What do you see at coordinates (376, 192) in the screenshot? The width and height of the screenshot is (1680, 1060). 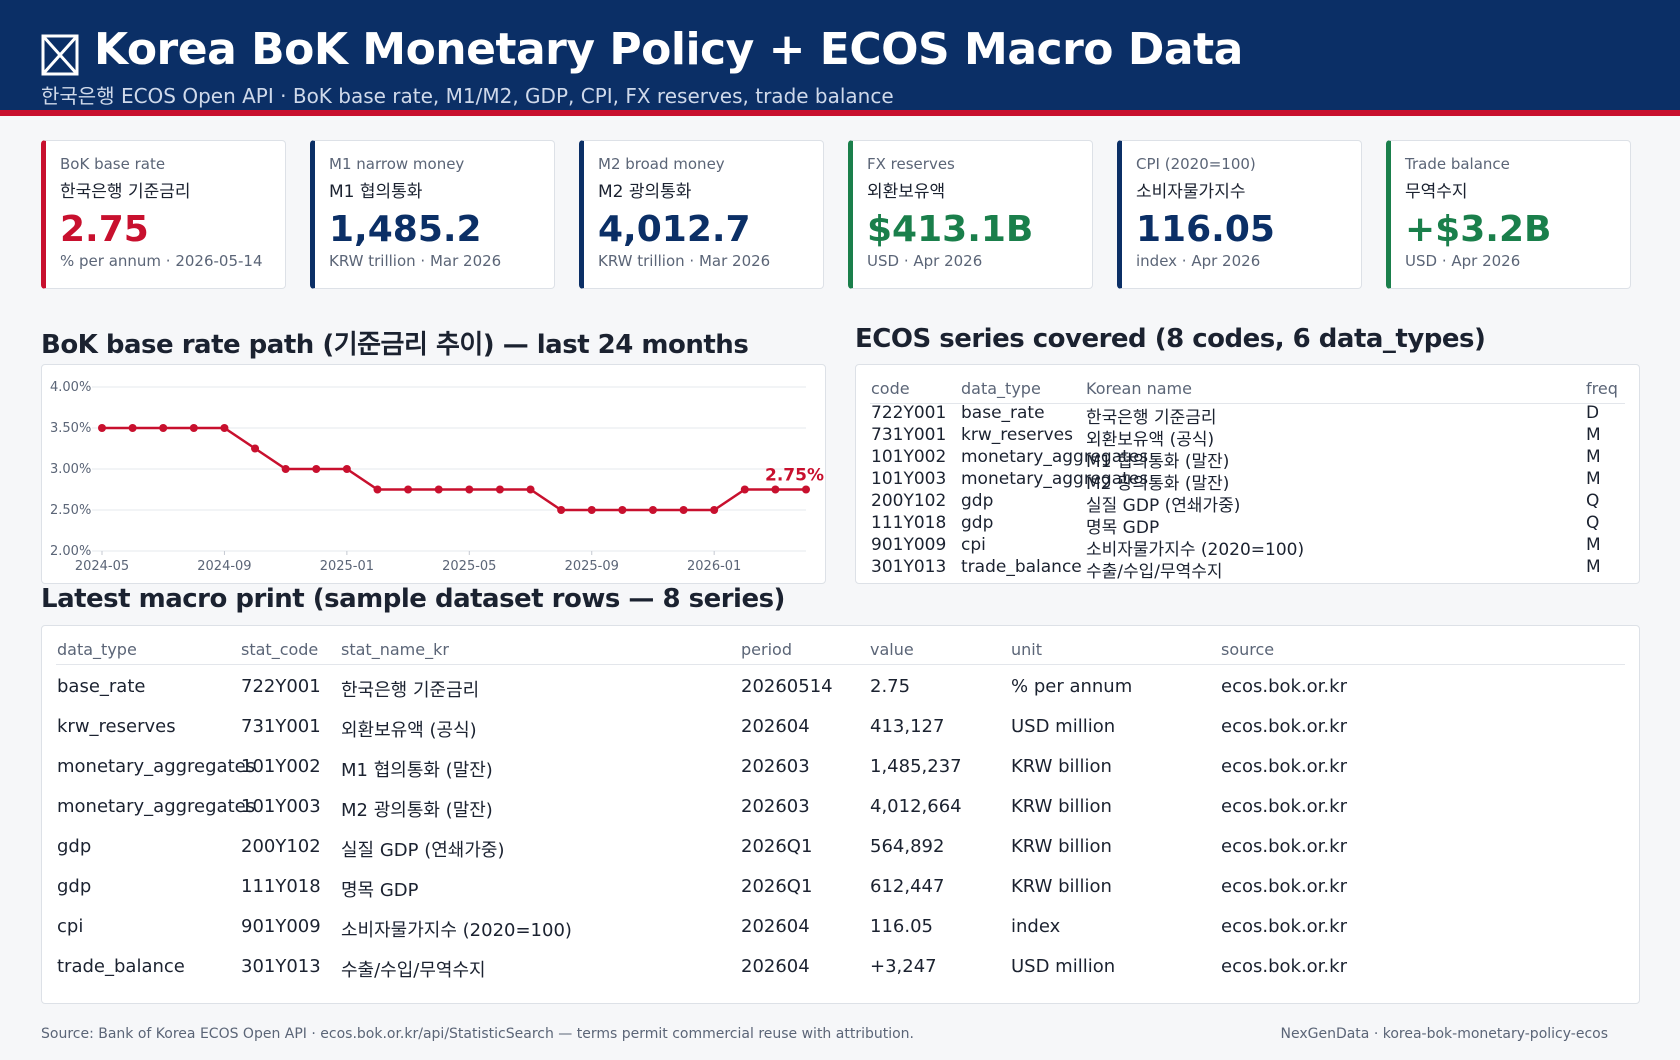 I see `kpi-label-kr: M1 협의통화` at bounding box center [376, 192].